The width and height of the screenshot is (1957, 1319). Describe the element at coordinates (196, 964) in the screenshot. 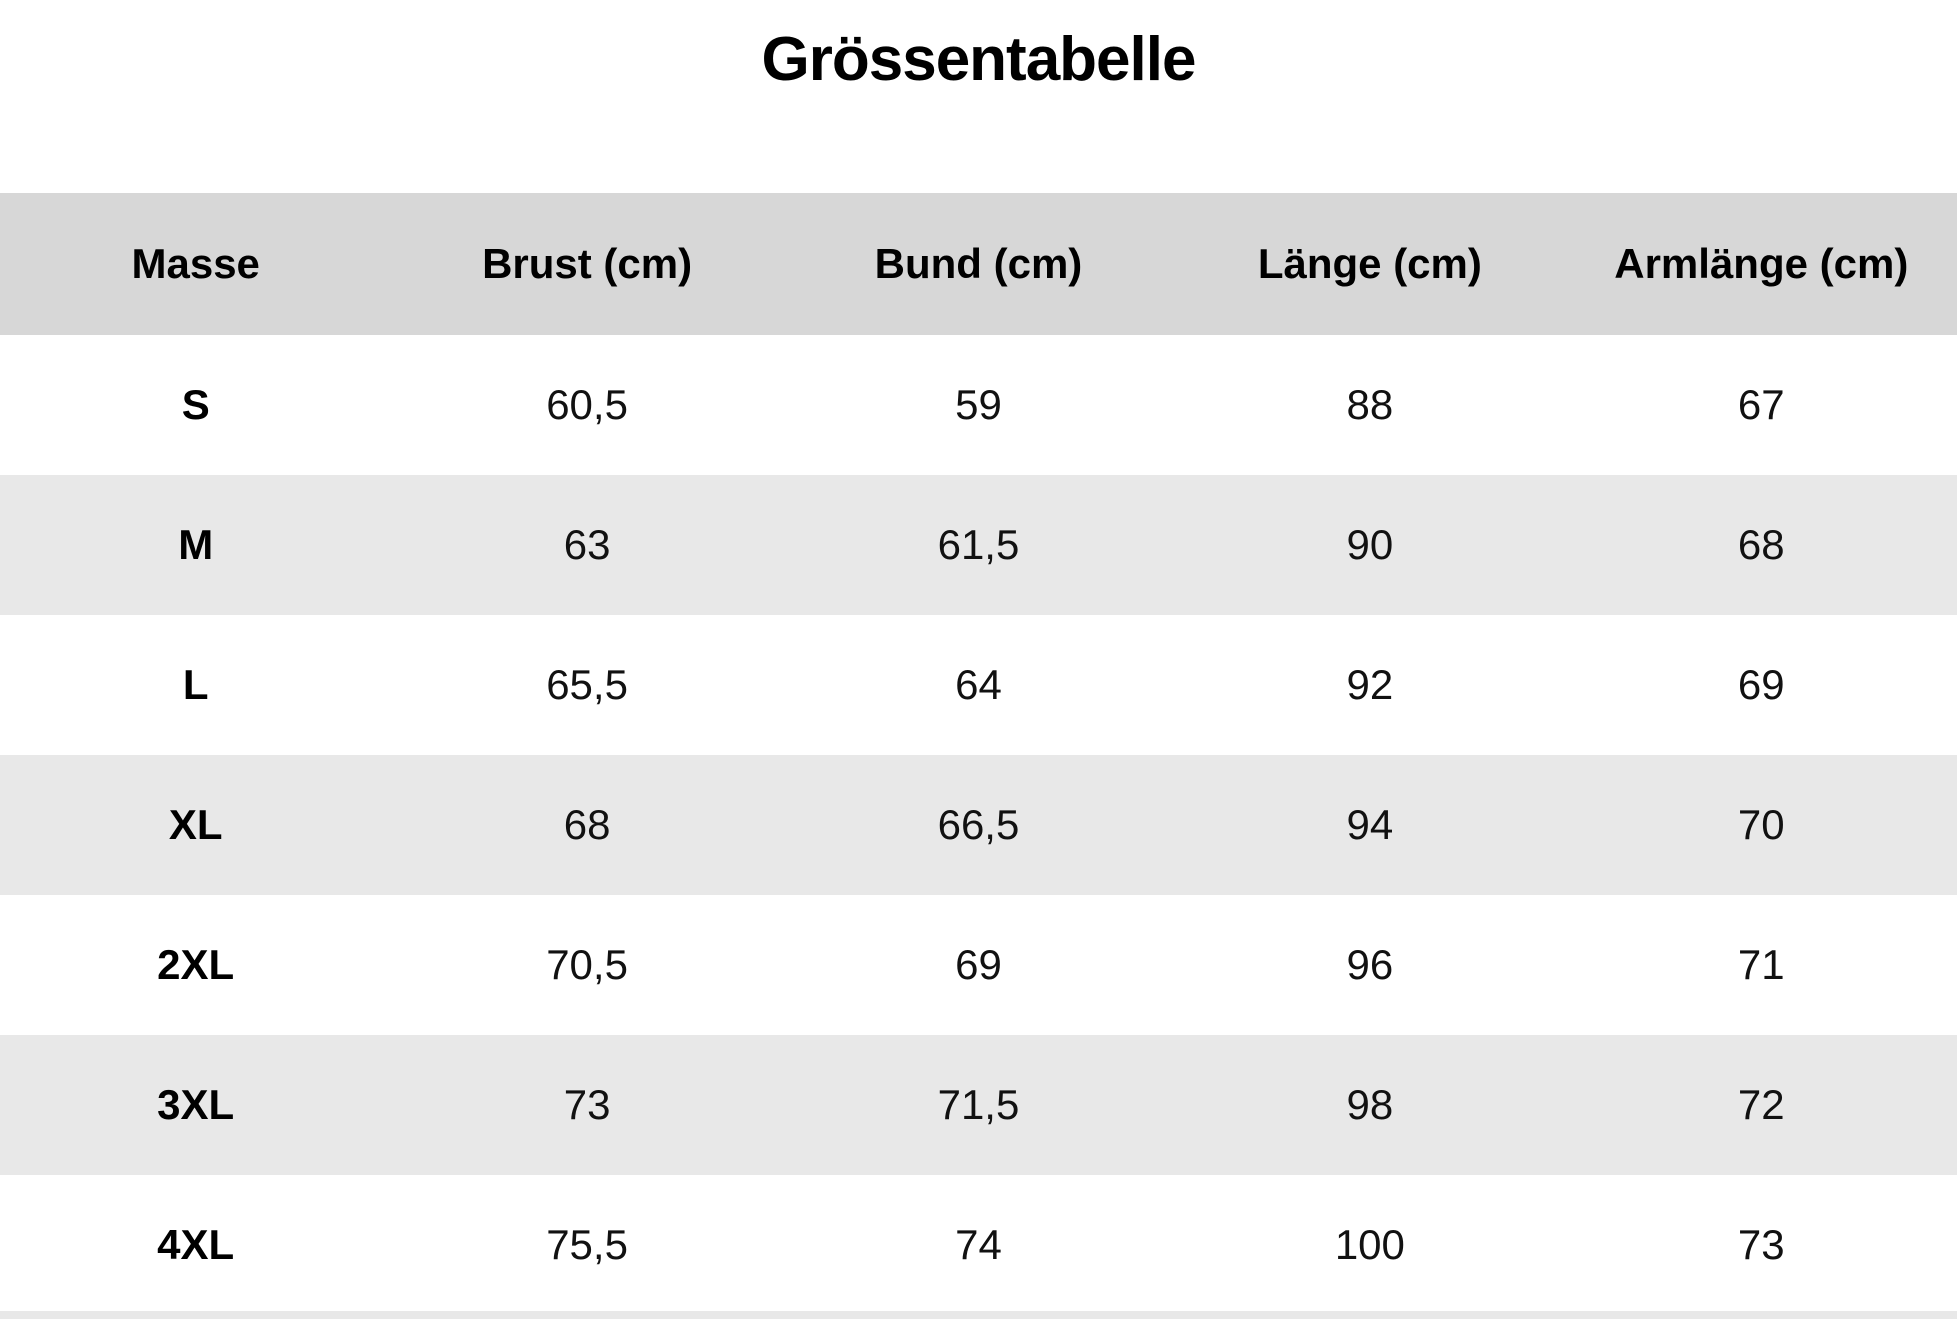

I see `size-cell: 2XL` at that location.